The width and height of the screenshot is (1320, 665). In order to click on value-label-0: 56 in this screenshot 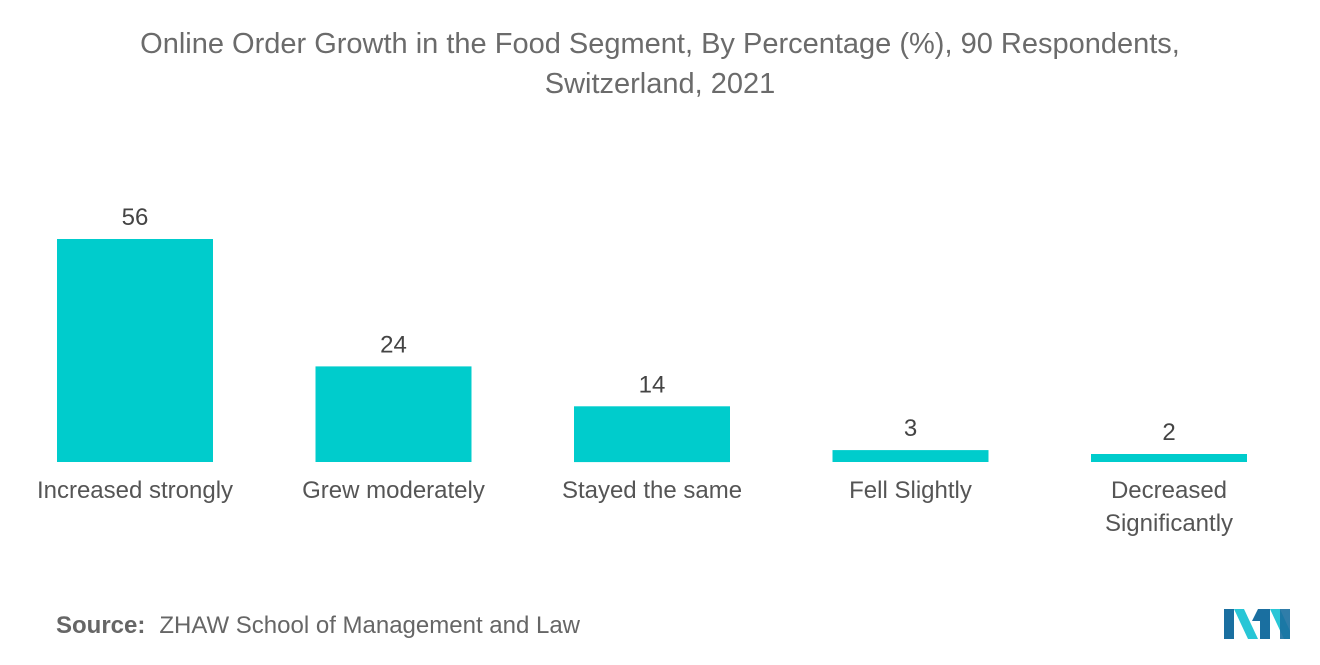, I will do `click(135, 217)`.